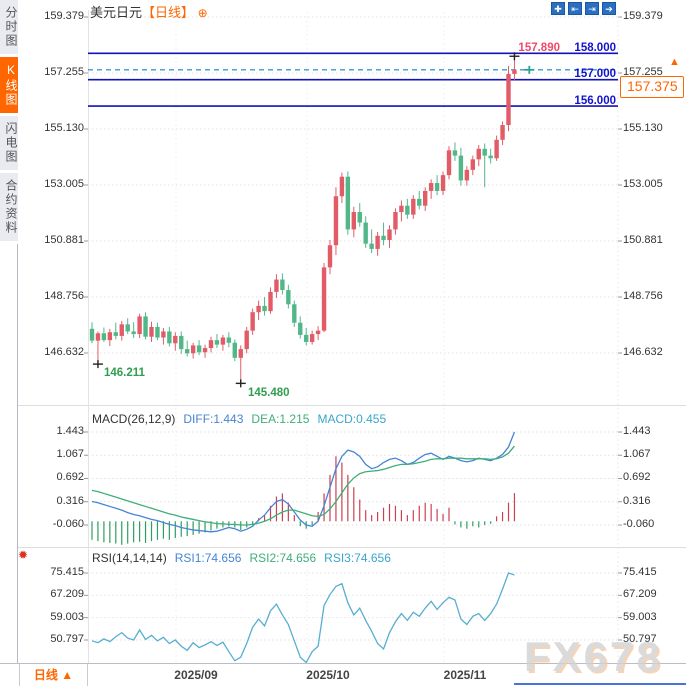 This screenshot has width=686, height=686. Describe the element at coordinates (575, 8) in the screenshot. I see `zoom-x-range-icon: ⇤` at that location.